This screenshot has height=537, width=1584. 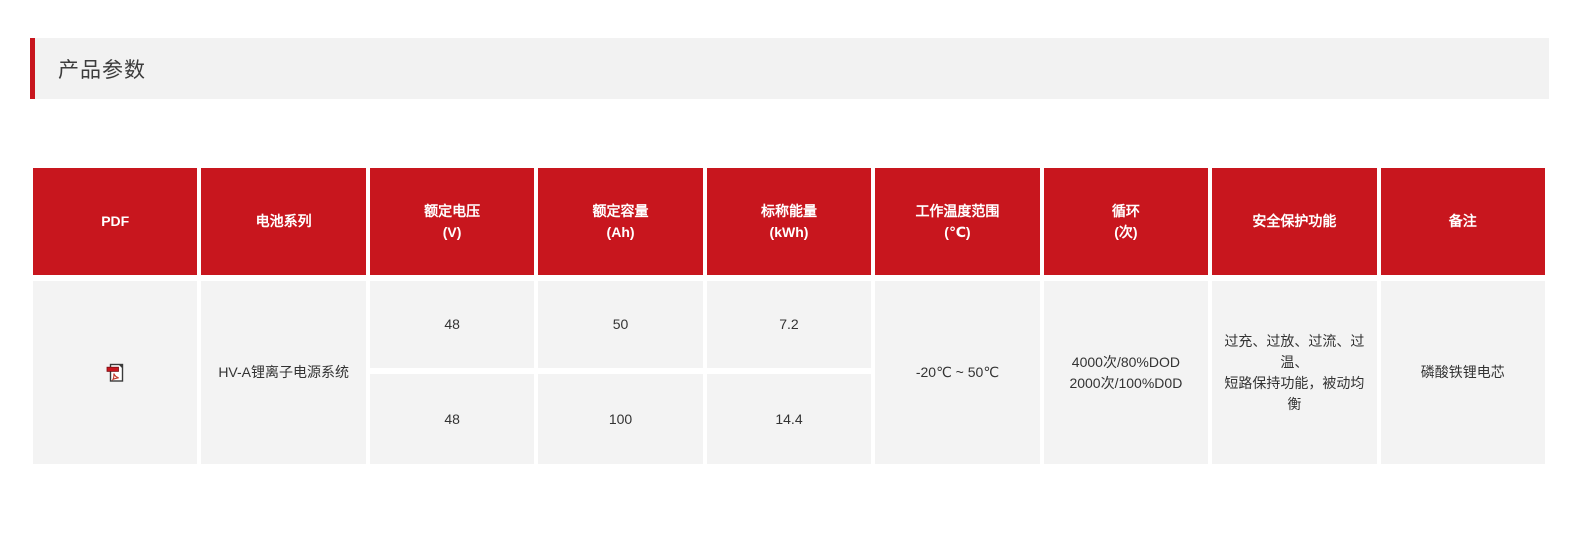 What do you see at coordinates (620, 221) in the screenshot?
I see `header-cell-rated-capacity: 额定容量 (Ah)` at bounding box center [620, 221].